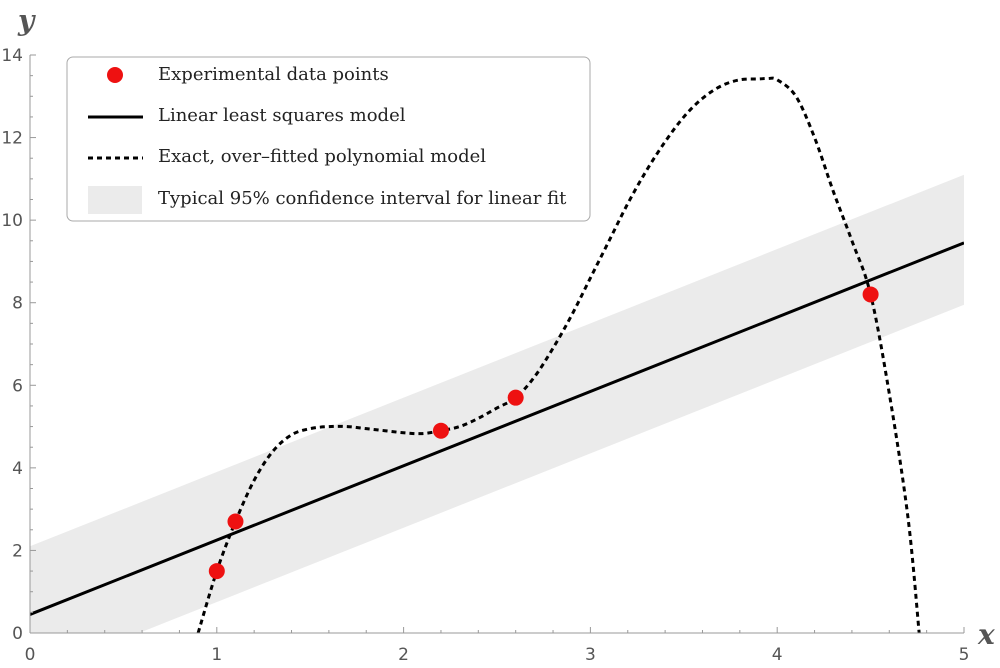  I want to click on legend-box, so click(328, 139).